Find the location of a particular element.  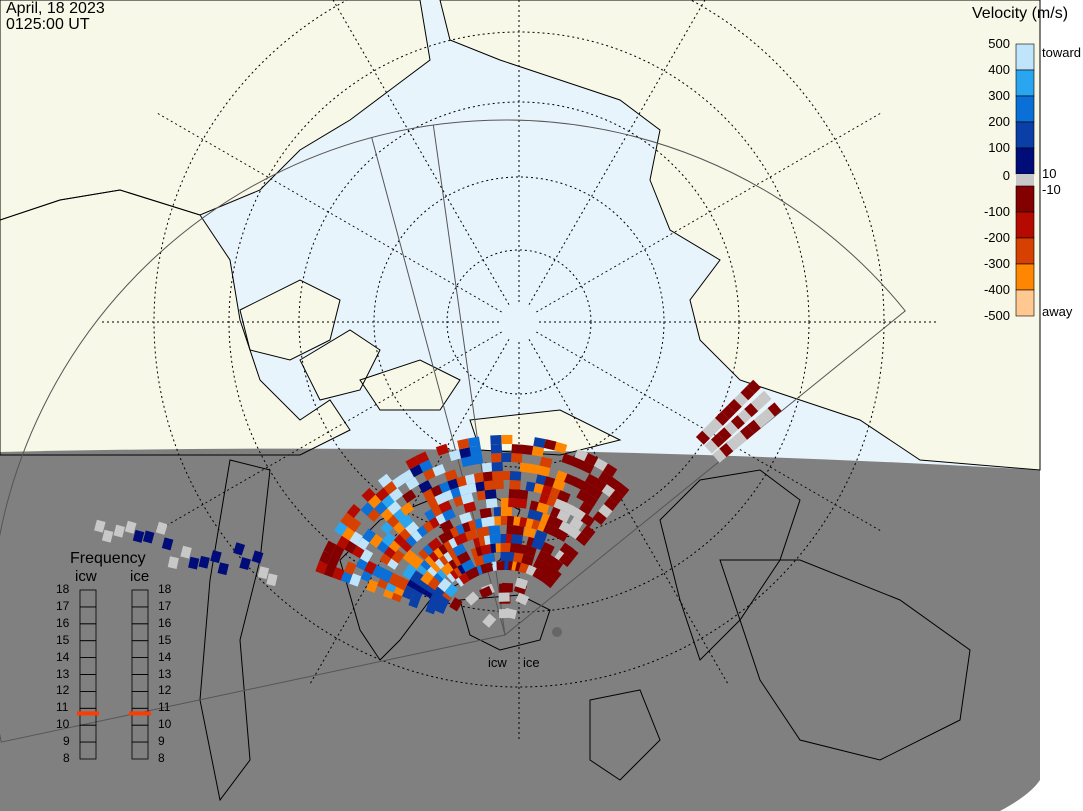

date-label: April, 18 2023 is located at coordinates (55, 8).